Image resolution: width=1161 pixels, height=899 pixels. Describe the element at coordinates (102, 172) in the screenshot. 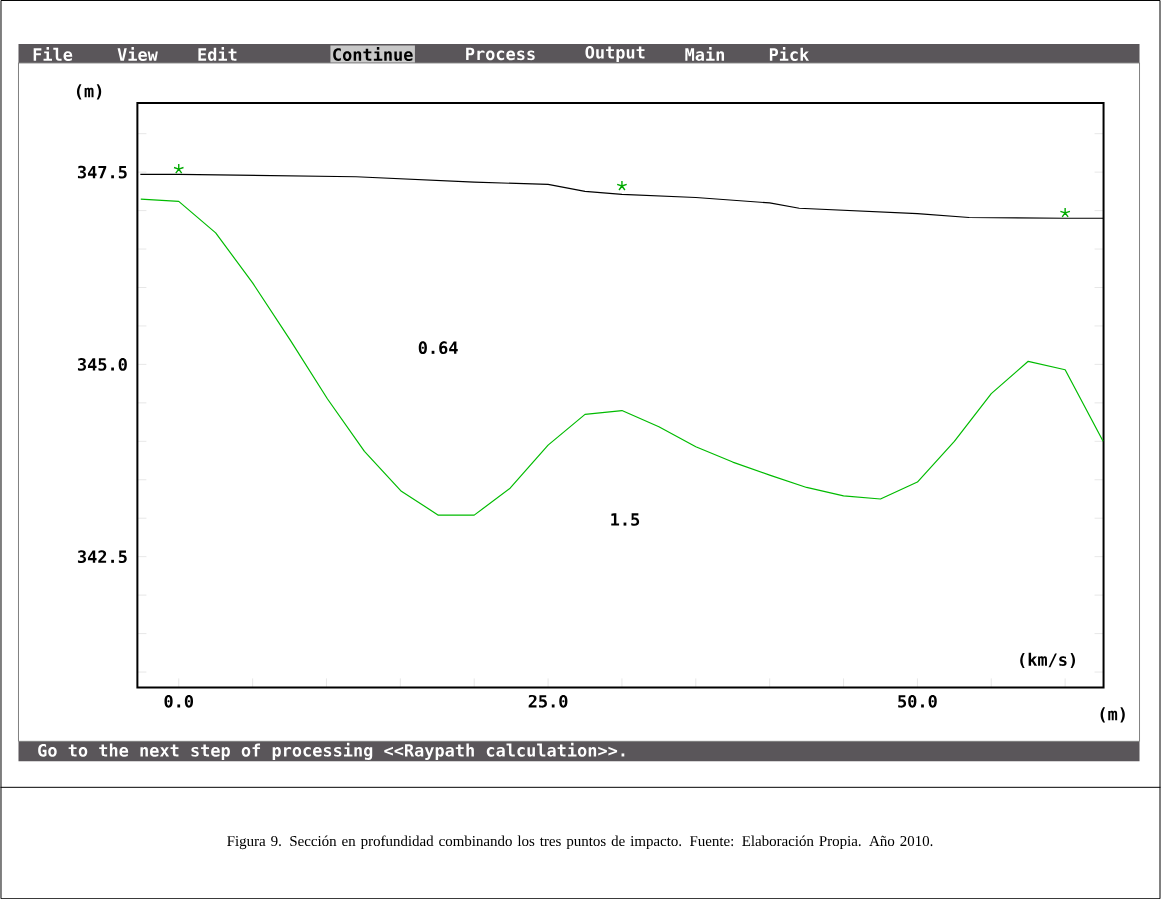

I see `y-tick-label: 347.5` at that location.